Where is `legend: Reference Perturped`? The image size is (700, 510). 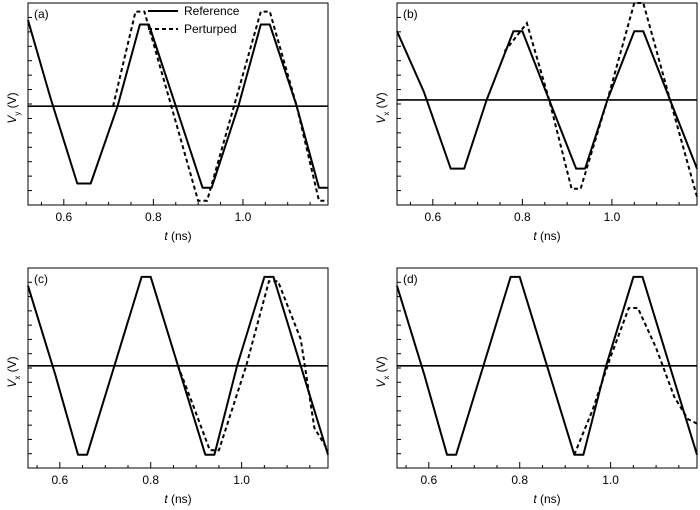
legend: Reference Perturped is located at coordinates (194, 20).